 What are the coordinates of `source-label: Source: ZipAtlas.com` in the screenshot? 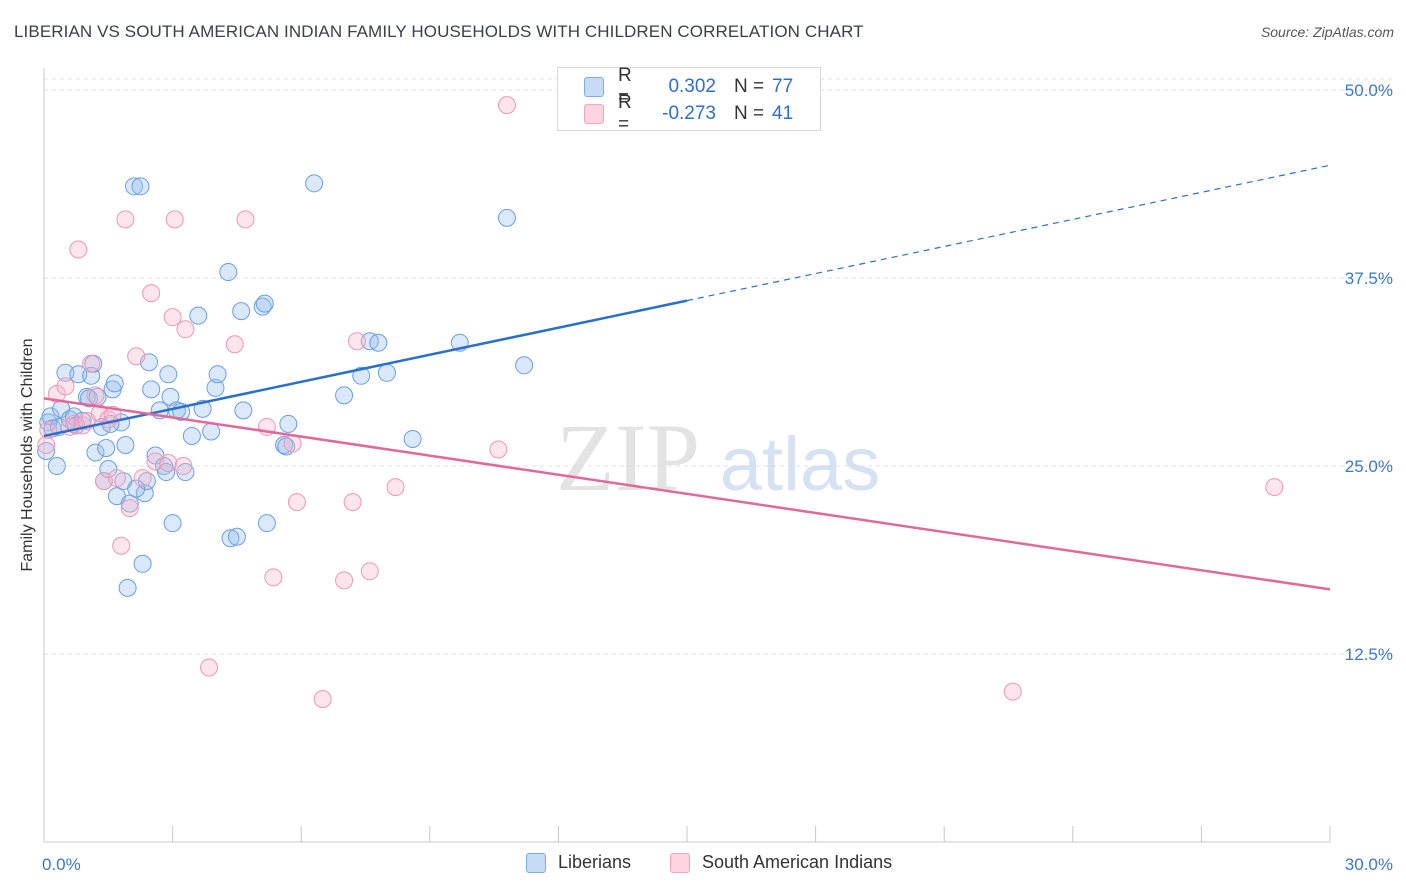 It's located at (1327, 32).